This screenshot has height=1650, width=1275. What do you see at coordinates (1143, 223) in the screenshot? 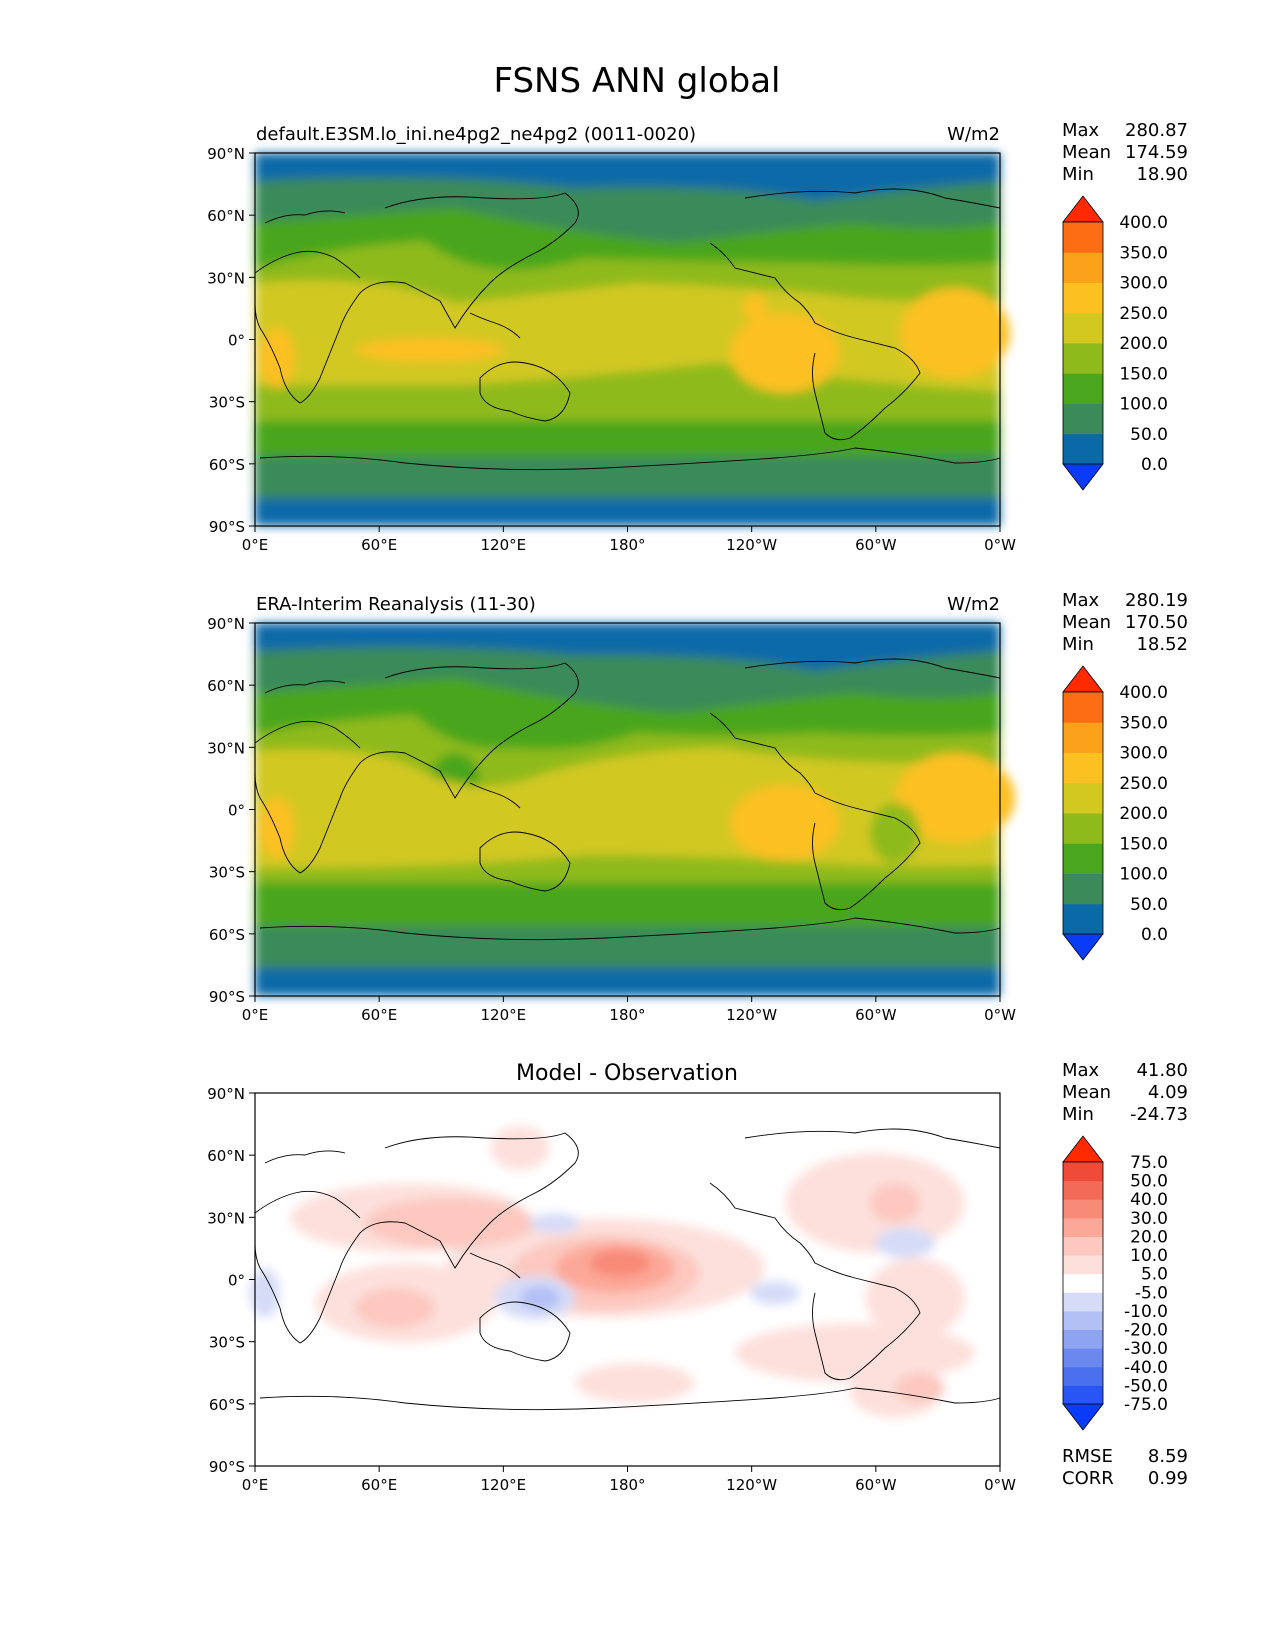
I see `colorbar-label: 400.0` at bounding box center [1143, 223].